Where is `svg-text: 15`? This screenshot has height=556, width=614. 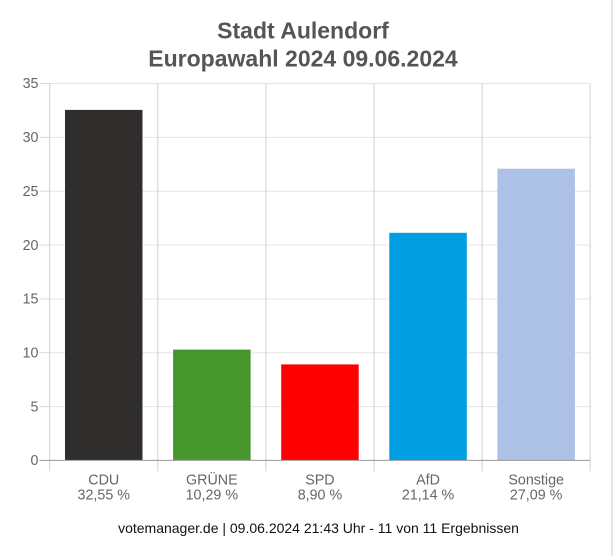 svg-text: 15 is located at coordinates (31, 300).